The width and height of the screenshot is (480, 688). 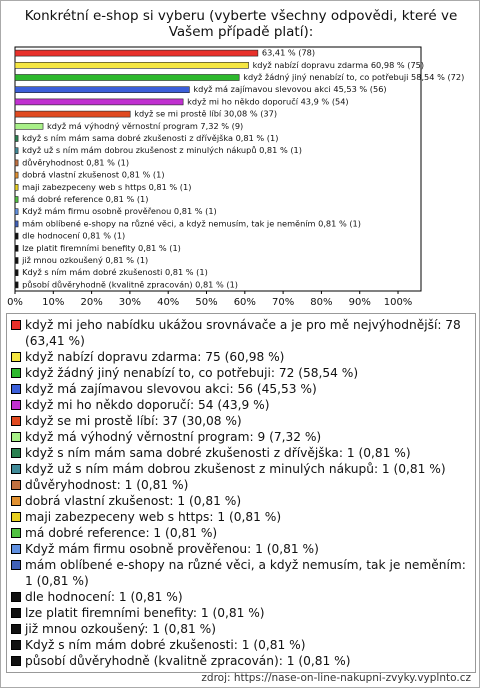 What do you see at coordinates (120, 629) in the screenshot?
I see `legend-label: již mnou ozkoušený: 1 (0,81 %)` at bounding box center [120, 629].